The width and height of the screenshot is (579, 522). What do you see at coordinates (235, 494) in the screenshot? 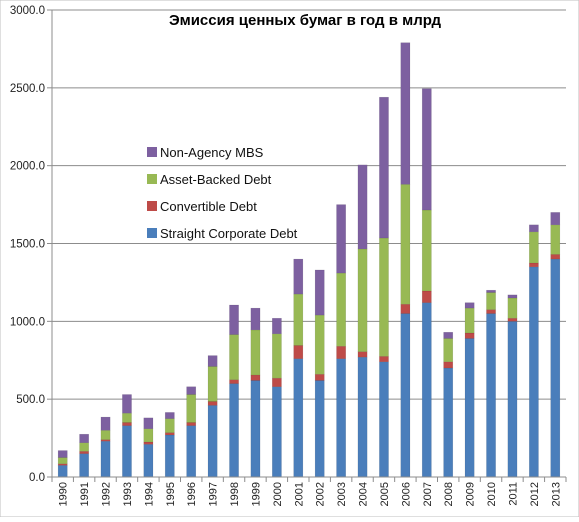
I see `x-tick-label: 1998` at bounding box center [235, 494].